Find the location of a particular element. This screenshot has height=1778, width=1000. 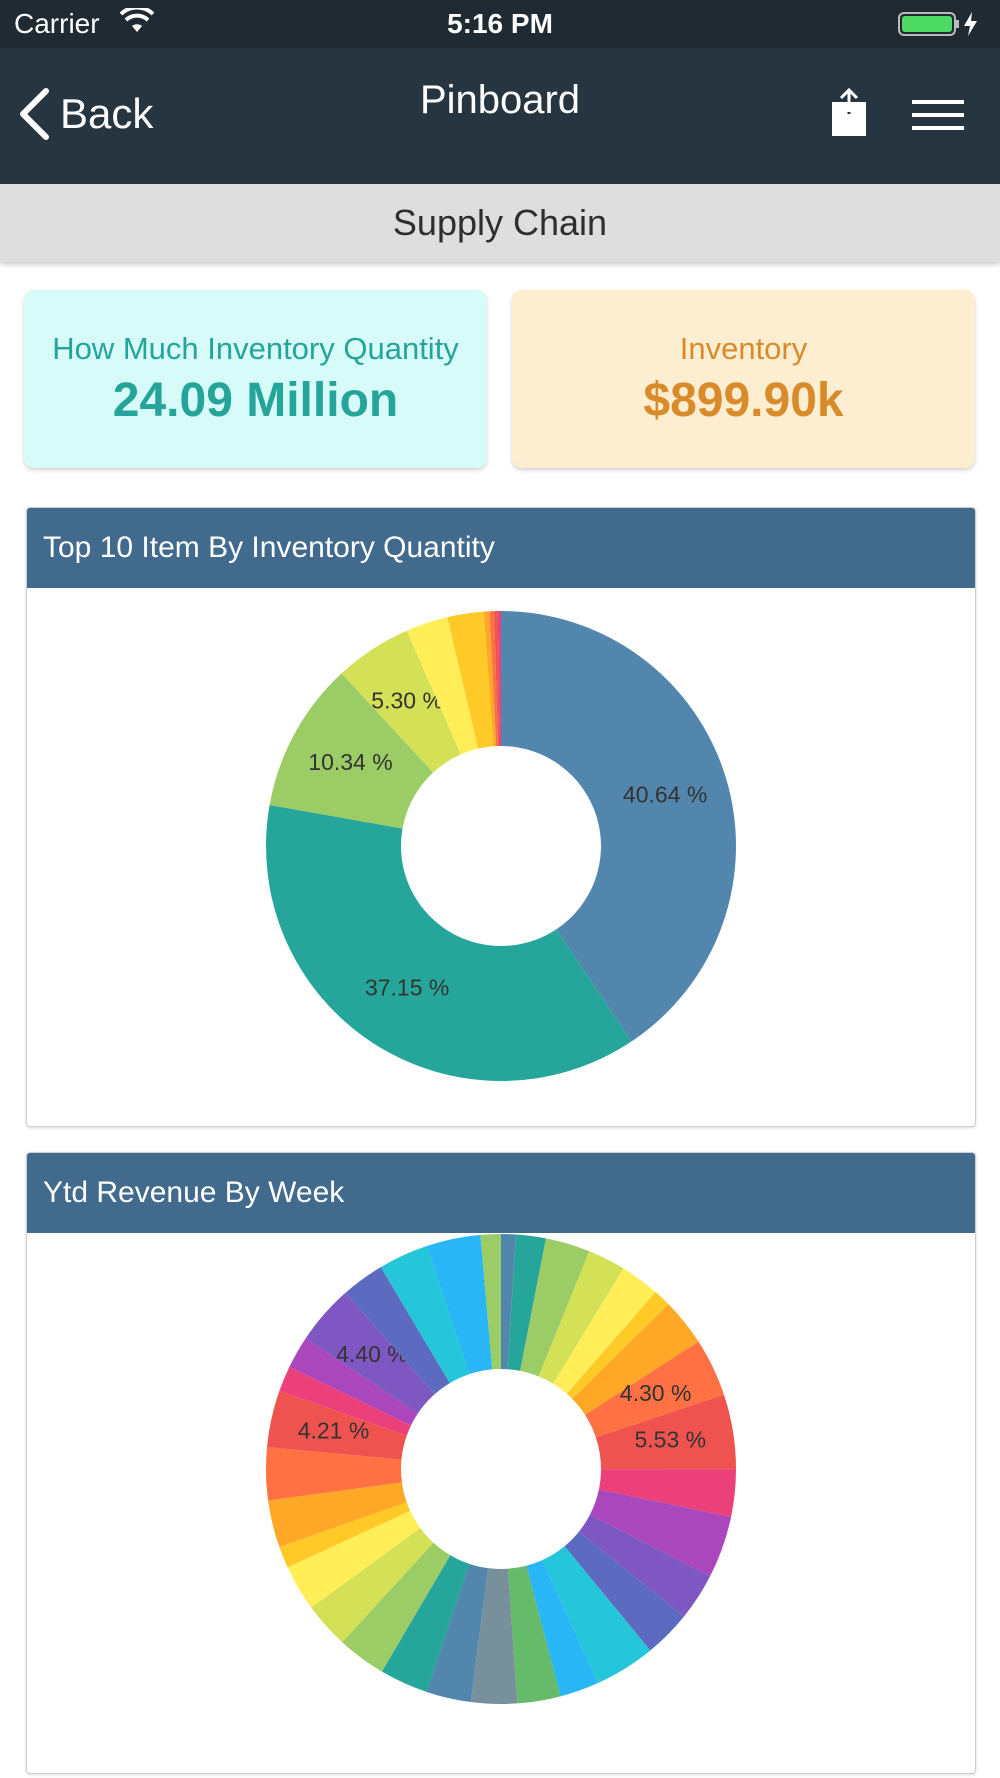

clock: 5:16 PM is located at coordinates (500, 23).